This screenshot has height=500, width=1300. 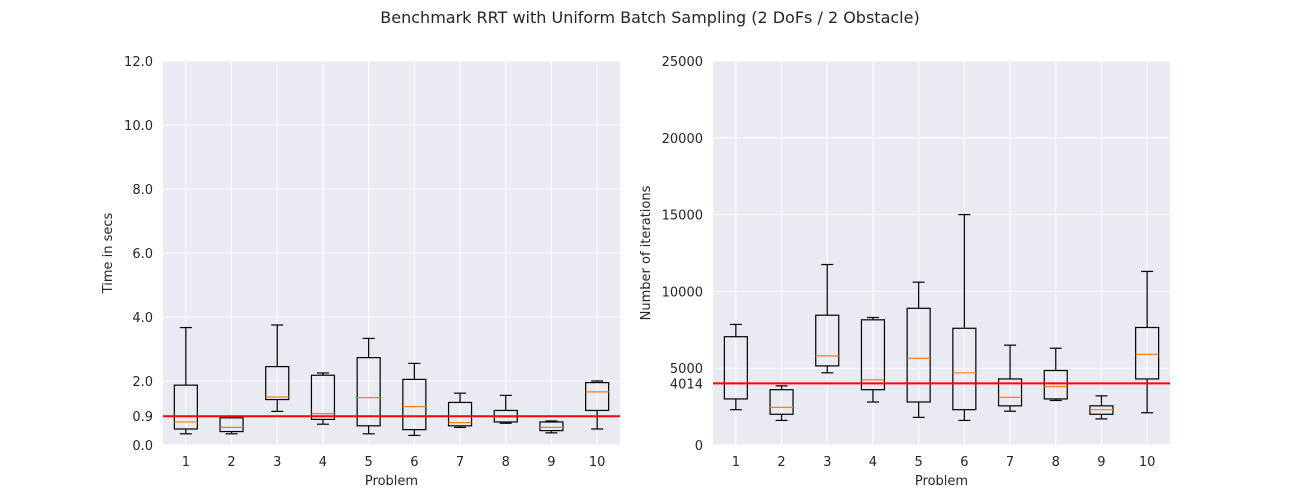 I want to click on y-tick-label: 6.0, so click(x=142, y=254).